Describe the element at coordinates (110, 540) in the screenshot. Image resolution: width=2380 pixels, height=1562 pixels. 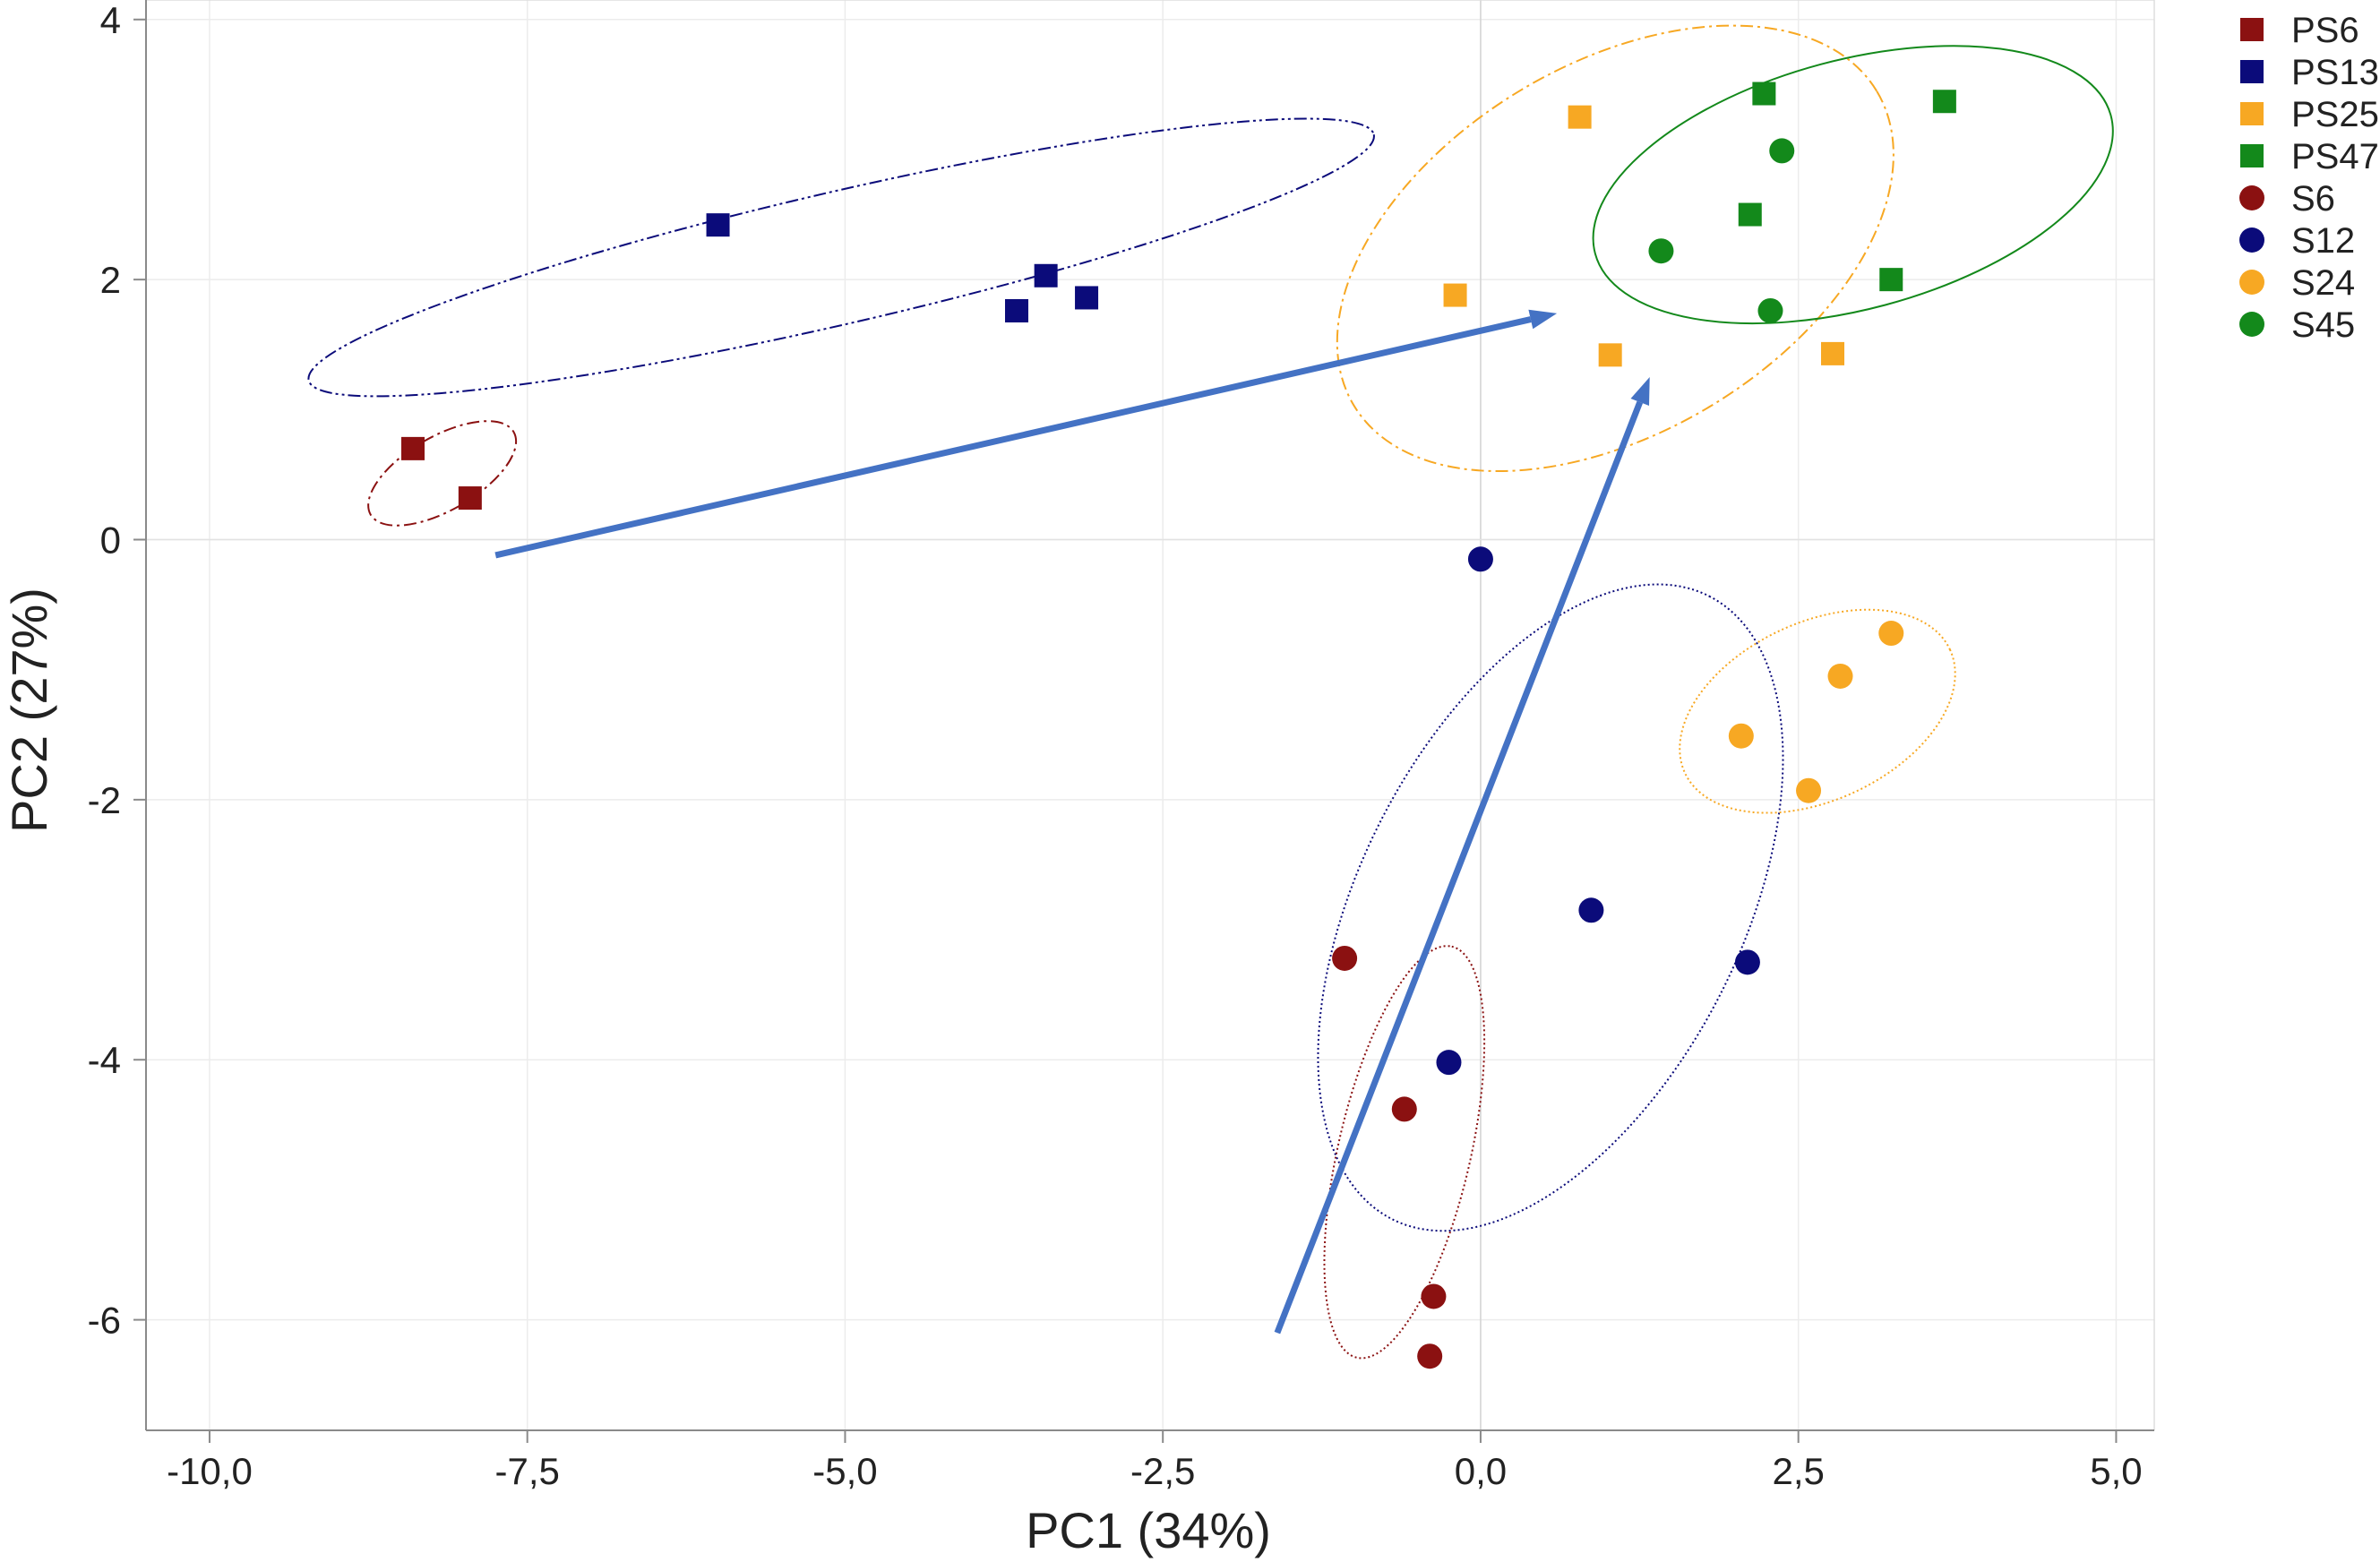
I see `y-tick-label-3: 0` at that location.